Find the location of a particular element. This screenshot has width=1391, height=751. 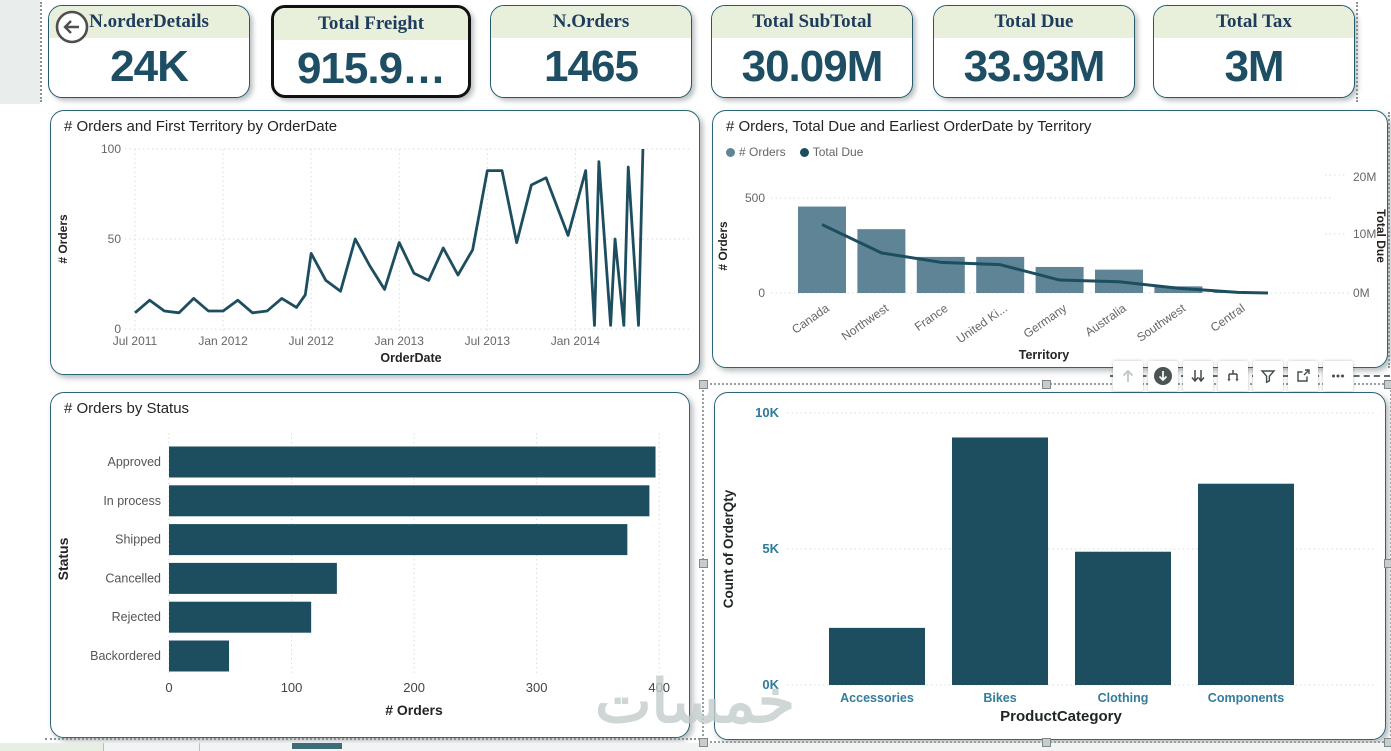

svg-text: Clothing is located at coordinates (1123, 698).